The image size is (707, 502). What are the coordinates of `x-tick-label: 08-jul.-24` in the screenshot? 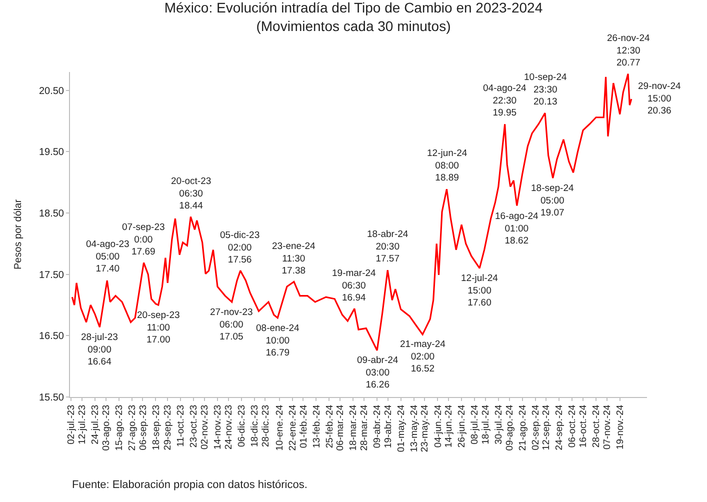 It's located at (475, 424).